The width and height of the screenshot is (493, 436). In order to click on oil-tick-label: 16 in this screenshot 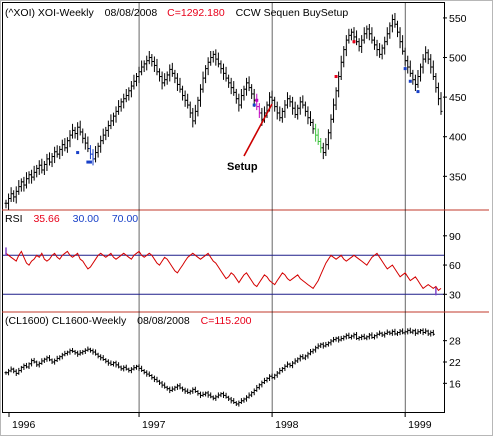, I will do `click(455, 384)`.